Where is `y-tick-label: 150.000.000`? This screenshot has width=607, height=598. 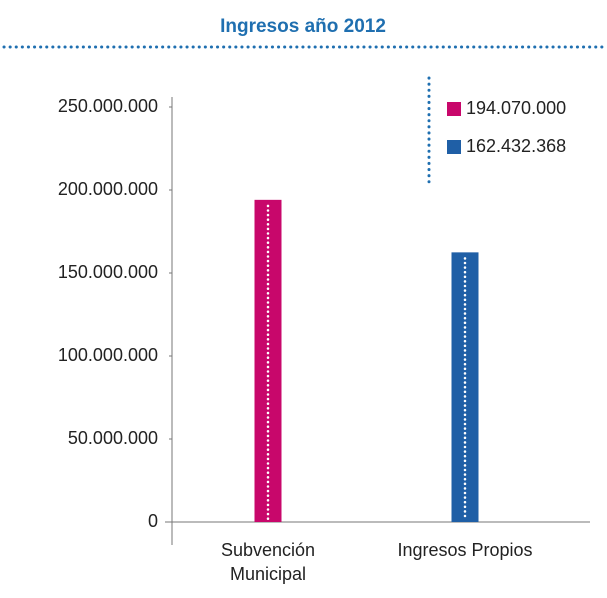
y-tick-label: 150.000.000 is located at coordinates (108, 272).